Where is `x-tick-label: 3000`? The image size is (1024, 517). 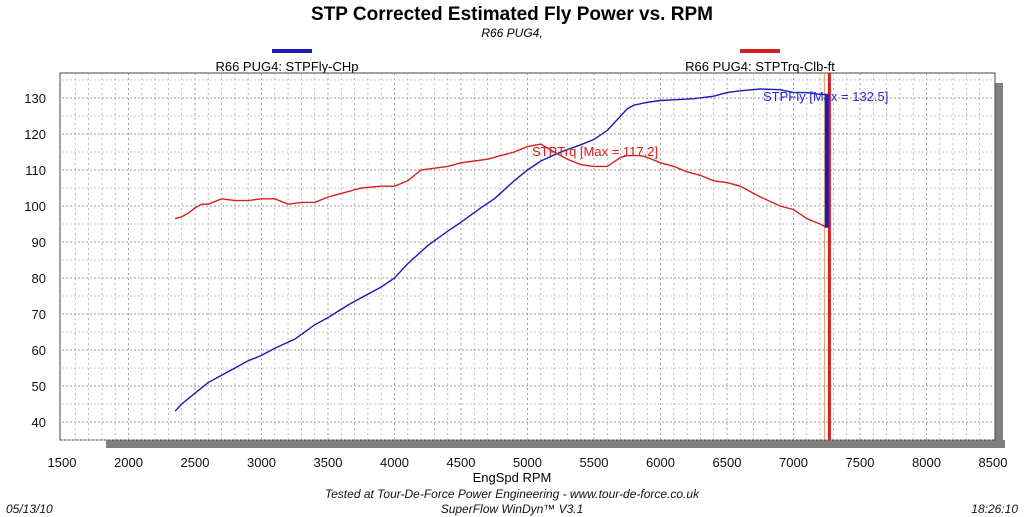 x-tick-label: 3000 is located at coordinates (261, 462).